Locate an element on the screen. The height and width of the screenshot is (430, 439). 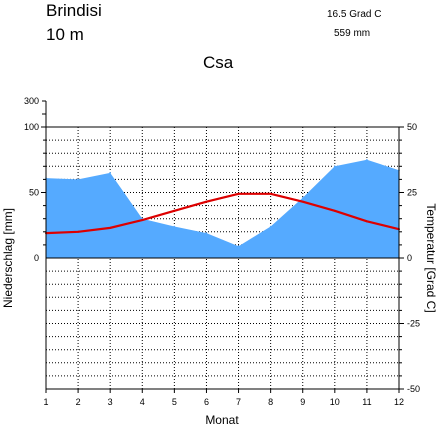
y-right-tick-label: 25 is located at coordinates (412, 193).